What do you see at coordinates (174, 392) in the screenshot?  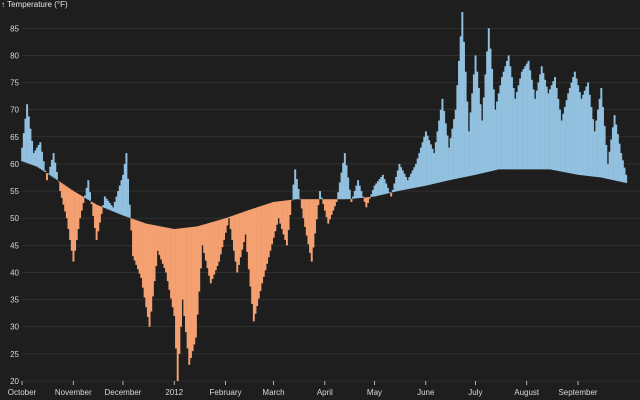 I see `x-tick-label: 2012` at bounding box center [174, 392].